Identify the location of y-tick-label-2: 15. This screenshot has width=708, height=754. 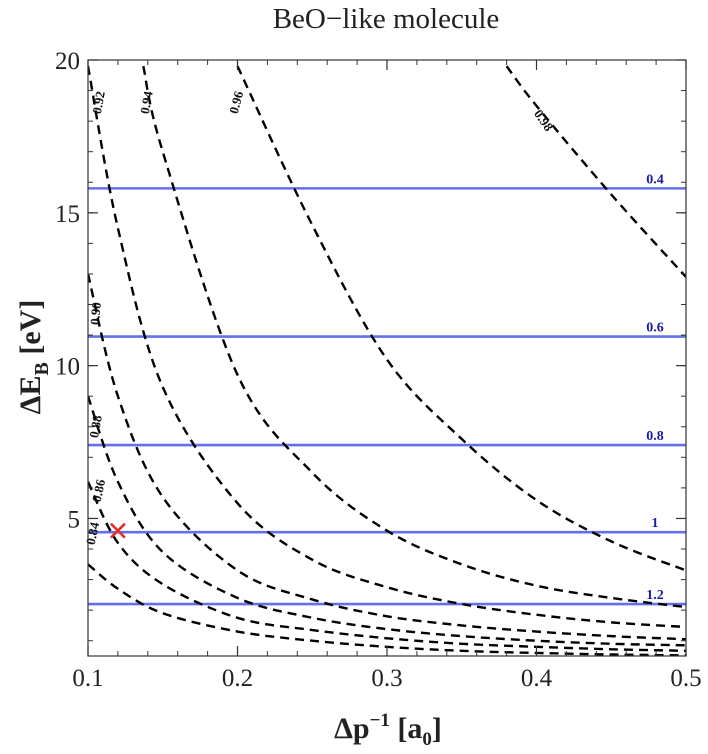
(67, 214).